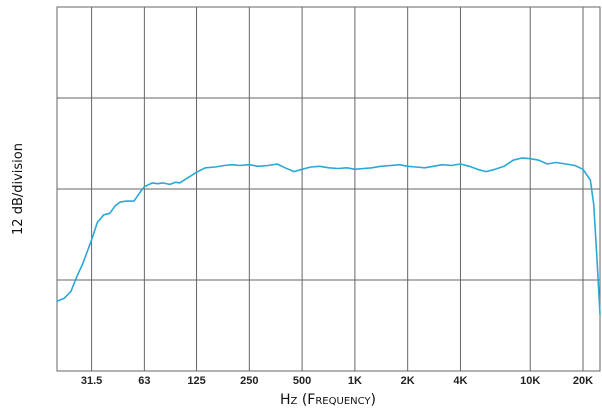 This screenshot has height=413, width=602. Describe the element at coordinates (373, 400) in the screenshot. I see `x-axis-label-part: )` at that location.